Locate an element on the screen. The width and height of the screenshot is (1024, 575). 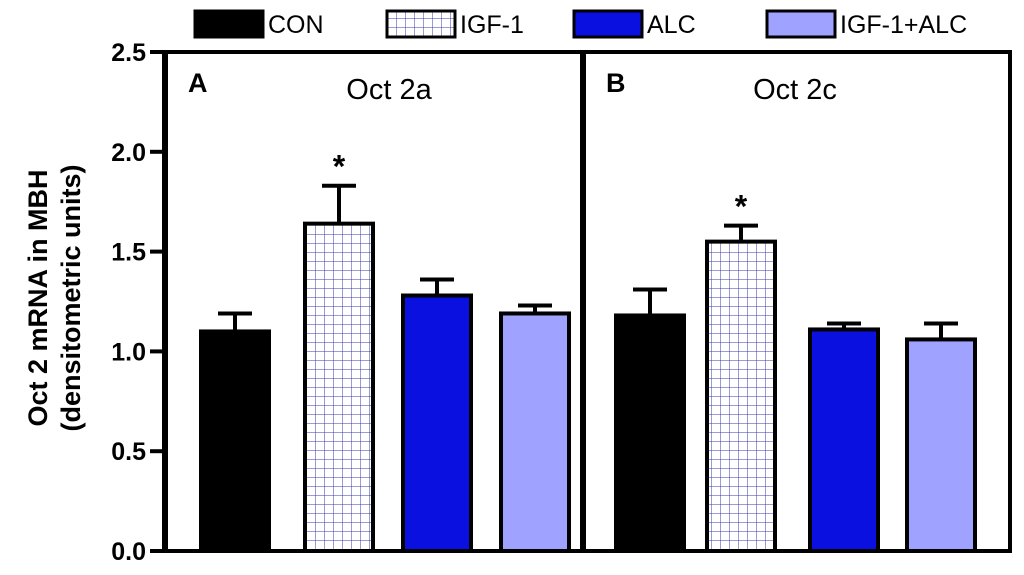
bar-b-igf1-alc is located at coordinates (941, 445).